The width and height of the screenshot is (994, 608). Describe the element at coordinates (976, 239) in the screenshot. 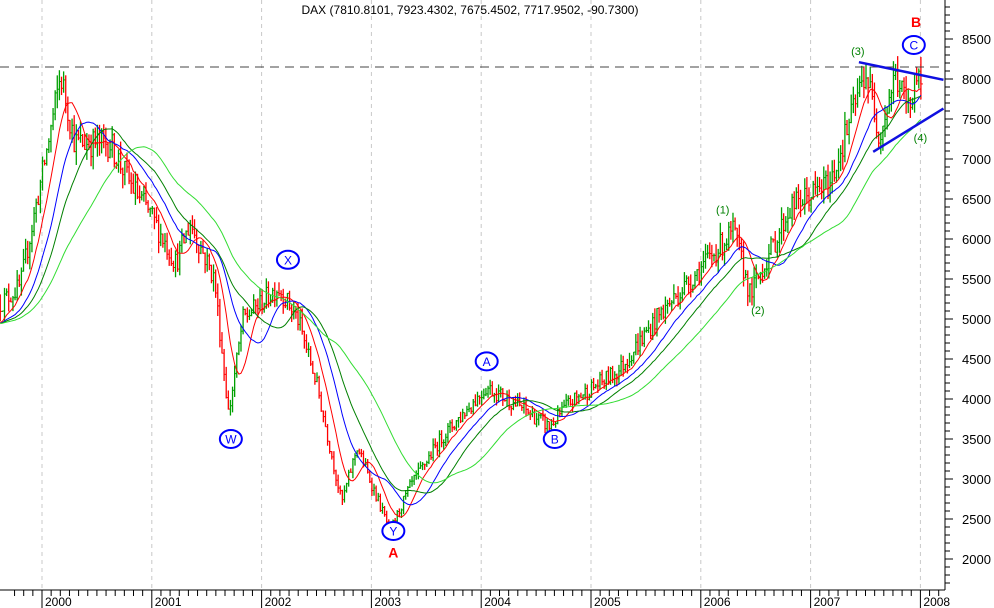

I see `y-tick-label: 6000` at that location.